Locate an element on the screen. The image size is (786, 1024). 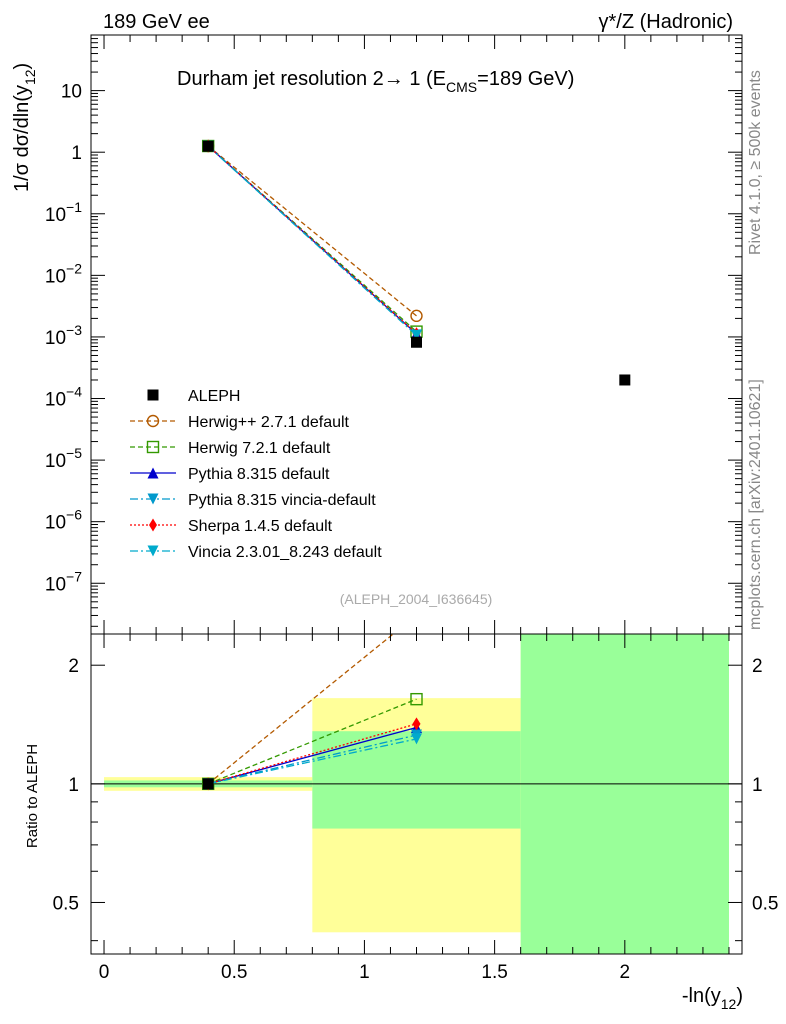
legend-entry-data: ALEPH is located at coordinates (193, 396).